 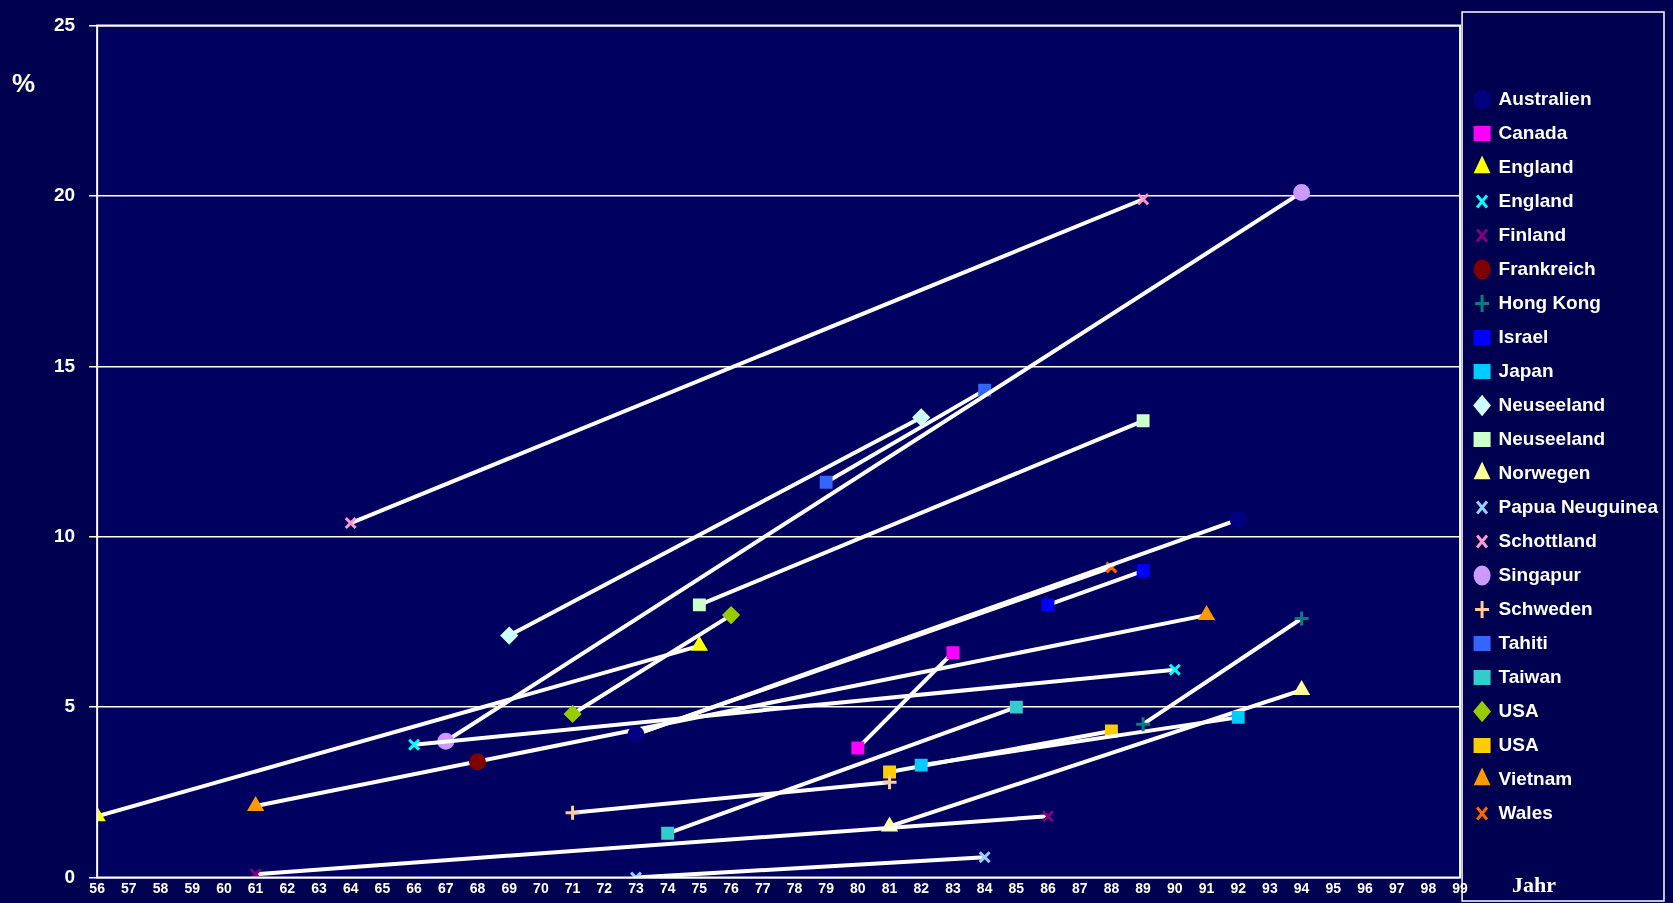 I want to click on x-tick-label: 74, so click(x=667, y=887).